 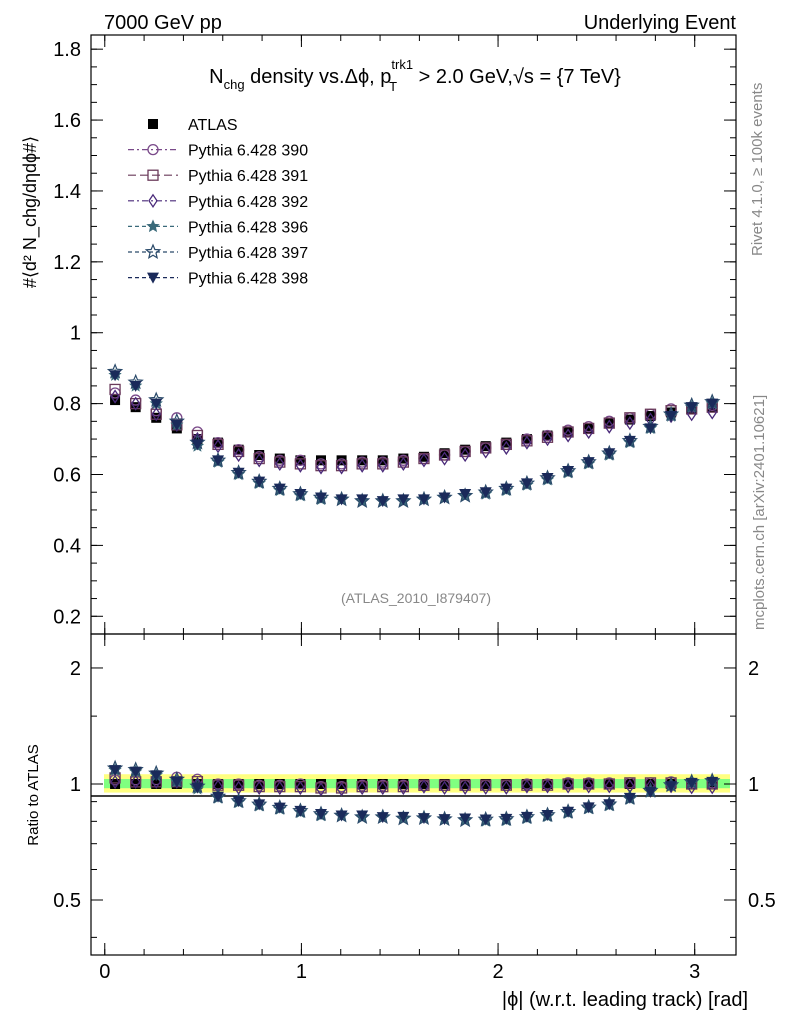 I want to click on xtick-label: 0, so click(x=104, y=972).